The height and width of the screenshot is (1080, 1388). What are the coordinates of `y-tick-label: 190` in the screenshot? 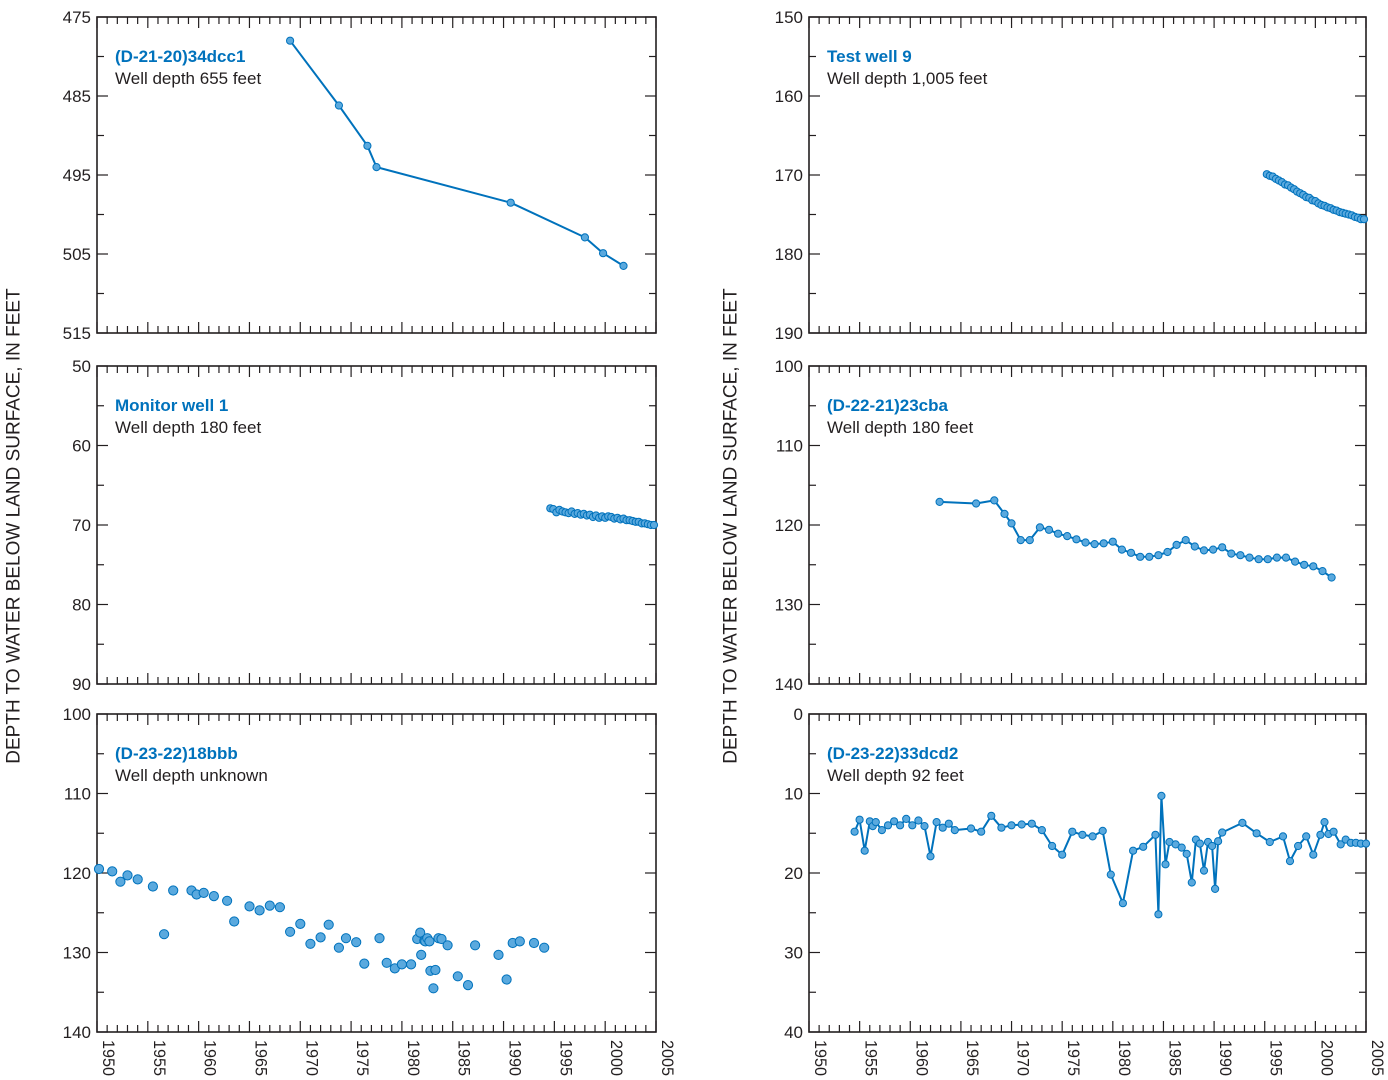 It's located at (789, 333).